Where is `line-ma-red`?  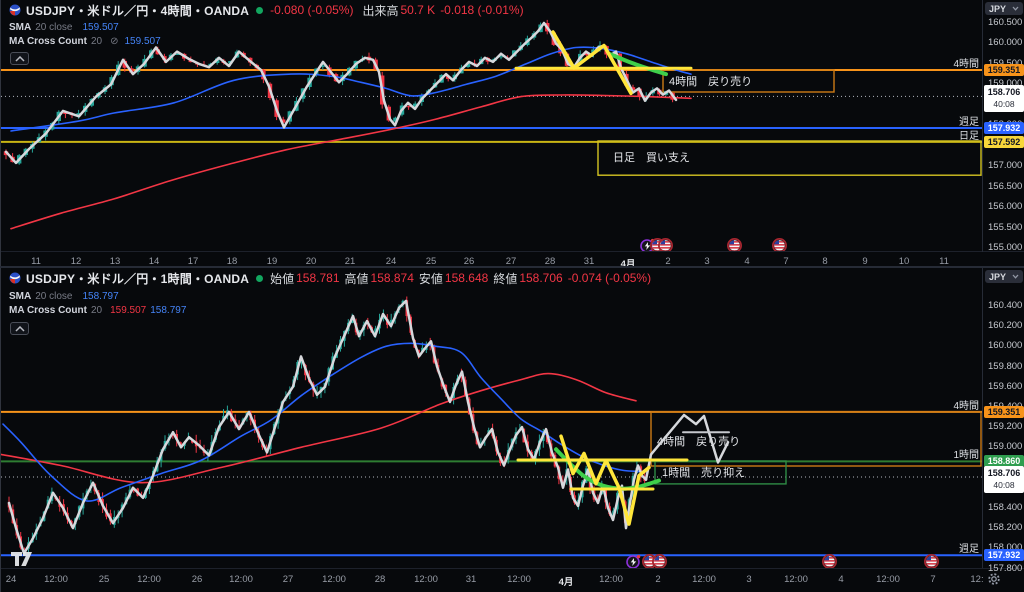
line-ma-red is located at coordinates (319, 428).